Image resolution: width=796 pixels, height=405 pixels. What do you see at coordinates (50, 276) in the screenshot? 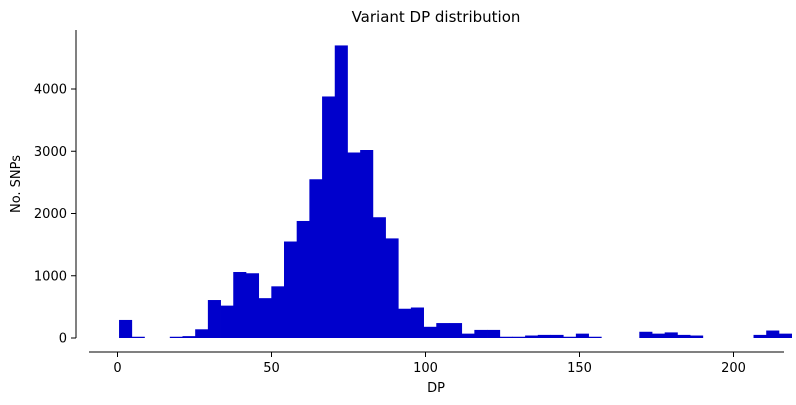
I see `y-tick-label: 1000` at bounding box center [50, 276].